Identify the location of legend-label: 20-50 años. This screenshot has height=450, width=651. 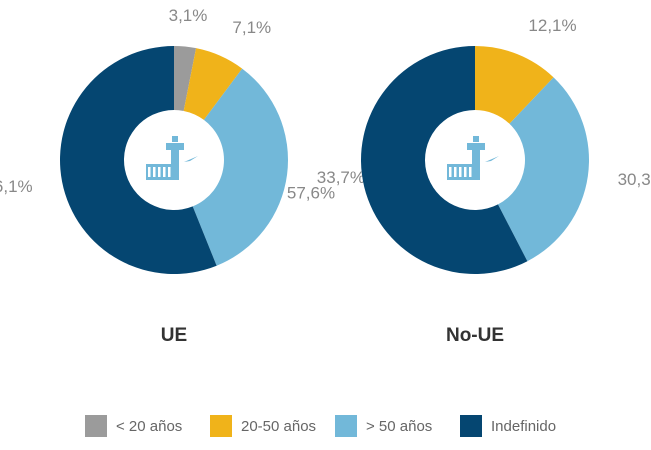
(278, 426).